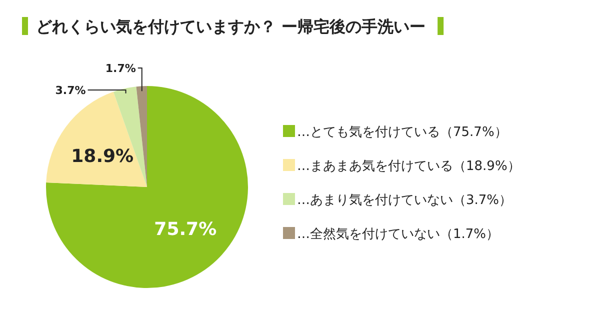 Image resolution: width=615 pixels, height=320 pixels. What do you see at coordinates (185, 229) in the screenshot?
I see `data-label: 75.7%` at bounding box center [185, 229].